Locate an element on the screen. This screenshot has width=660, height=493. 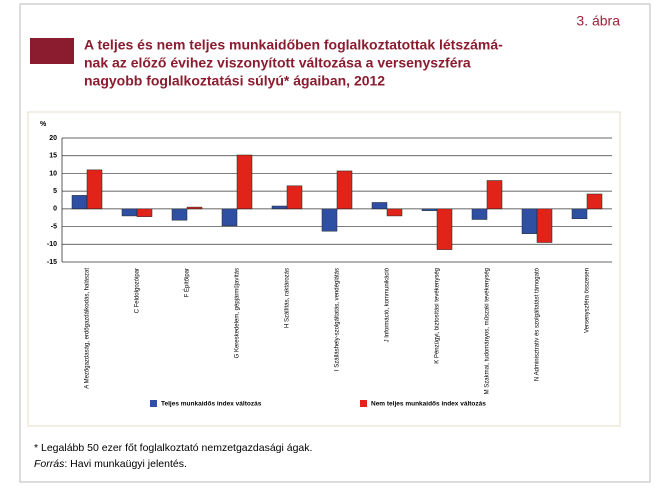
source-label: Forrás is located at coordinates (49, 464).